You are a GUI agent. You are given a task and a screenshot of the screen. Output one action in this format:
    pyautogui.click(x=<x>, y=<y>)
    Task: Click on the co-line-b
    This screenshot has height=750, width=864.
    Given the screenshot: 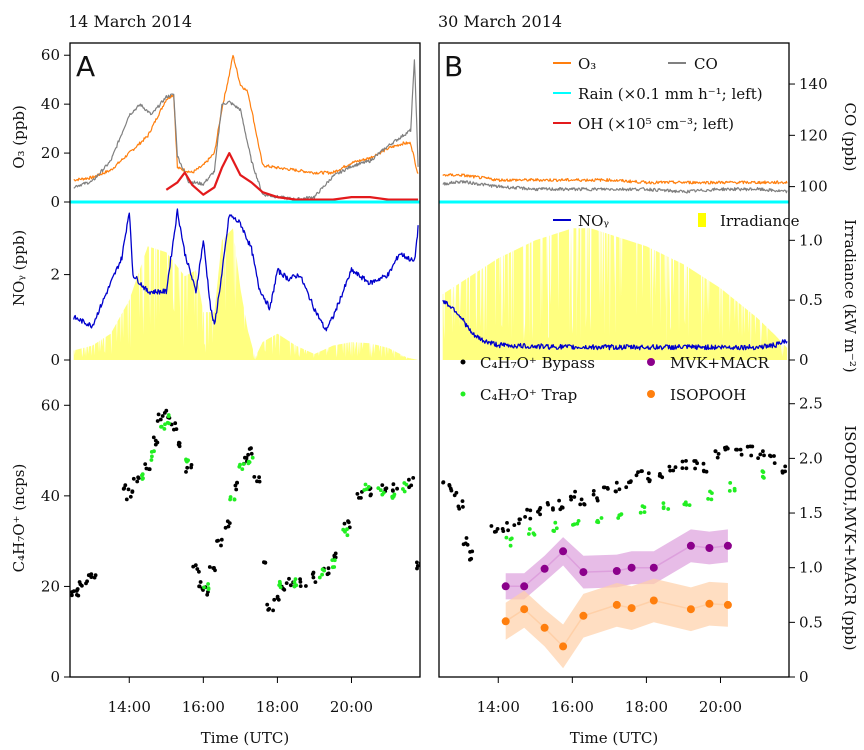 What is the action you would take?
    pyautogui.click(x=615, y=187)
    